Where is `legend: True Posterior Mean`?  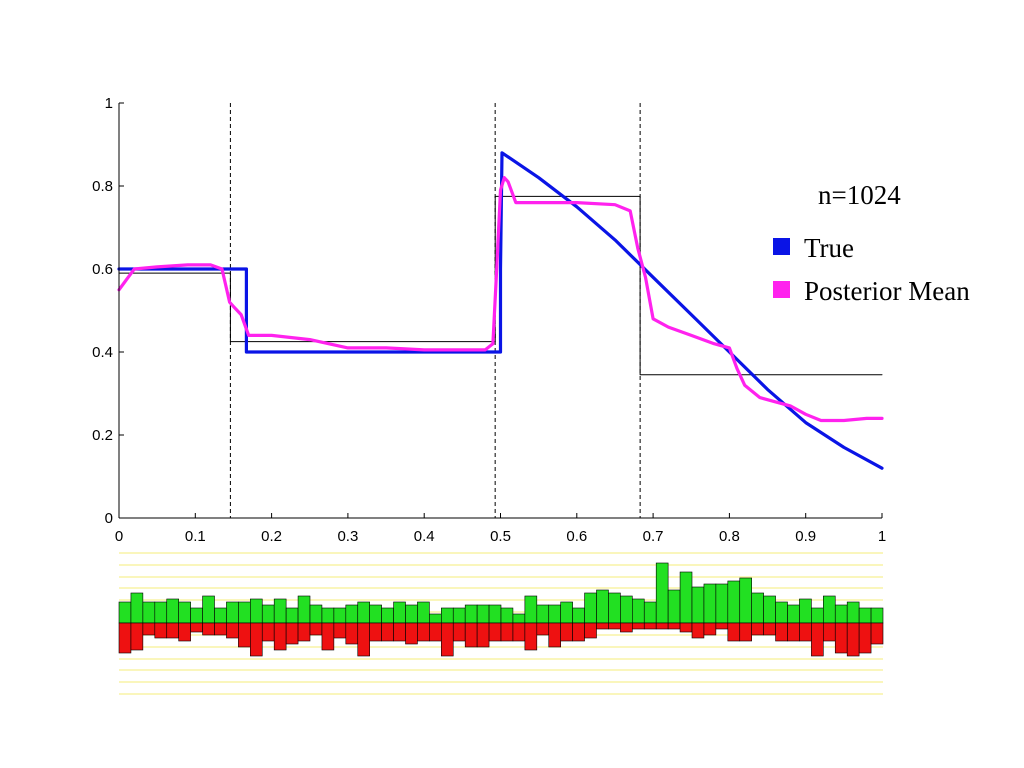
legend: True Posterior Mean is located at coordinates (871, 269).